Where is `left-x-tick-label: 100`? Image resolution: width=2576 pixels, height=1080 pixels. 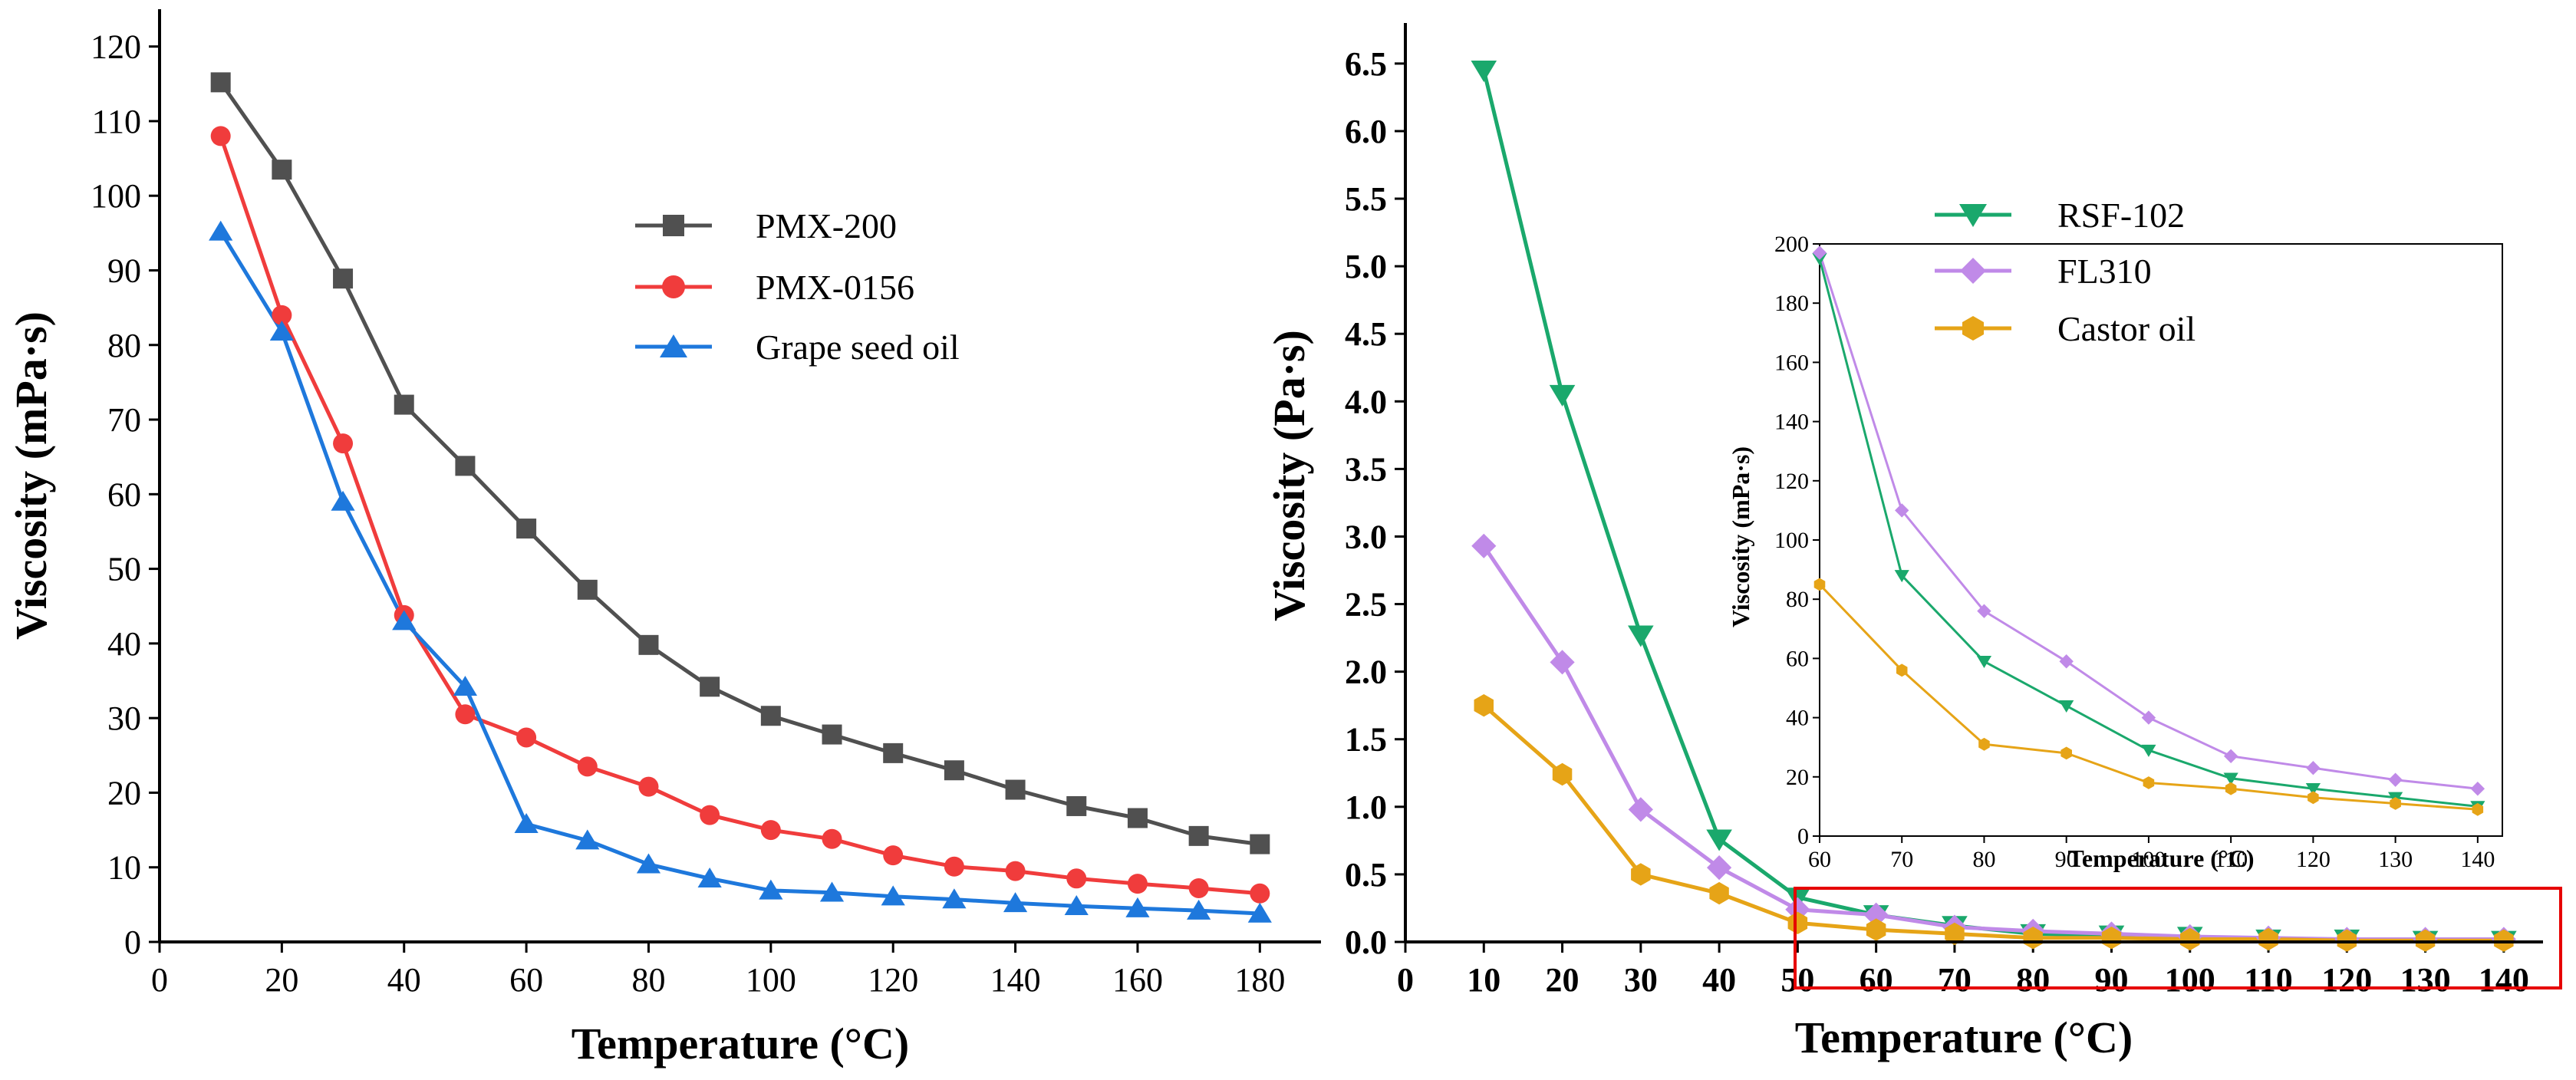
left-x-tick-label: 100 is located at coordinates (771, 980).